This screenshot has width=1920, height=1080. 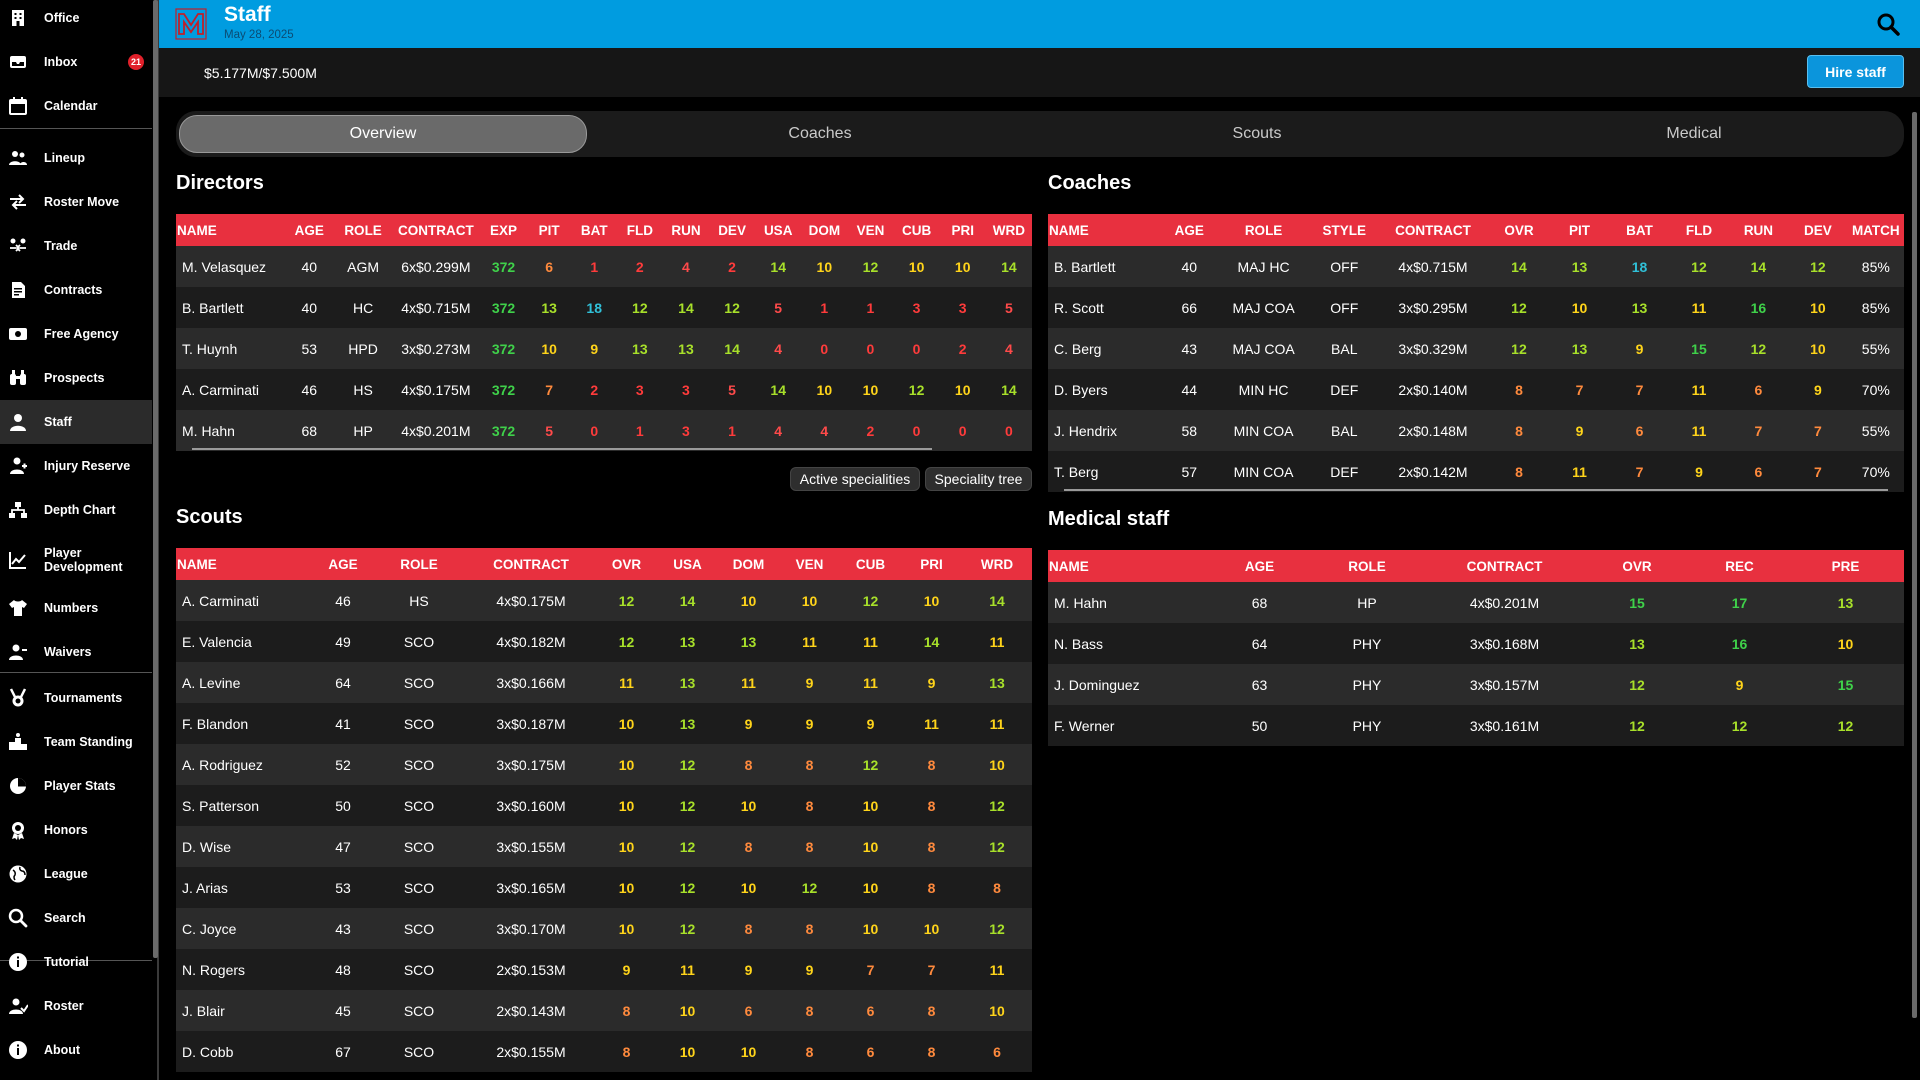 What do you see at coordinates (76, 202) in the screenshot?
I see `sidebar-item-roster-move: Roster Move` at bounding box center [76, 202].